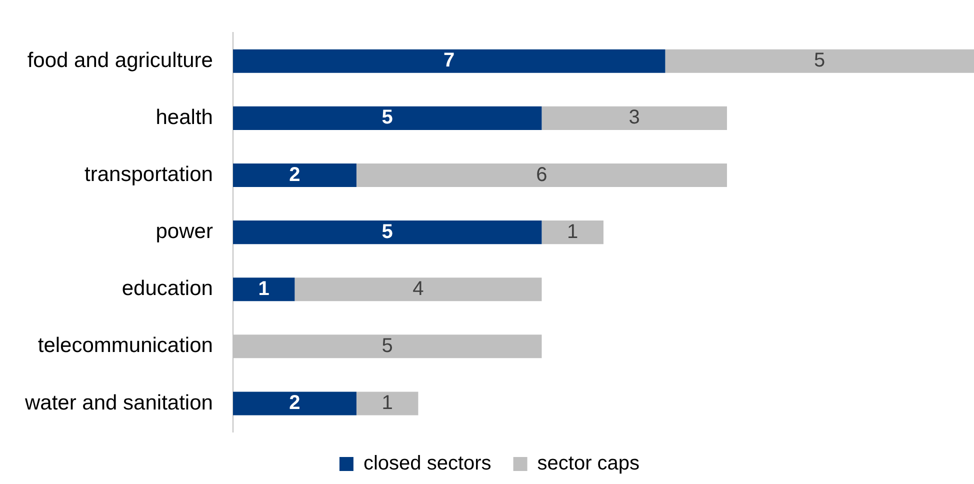 This screenshot has width=974, height=484. I want to click on data-label: 4, so click(418, 289).